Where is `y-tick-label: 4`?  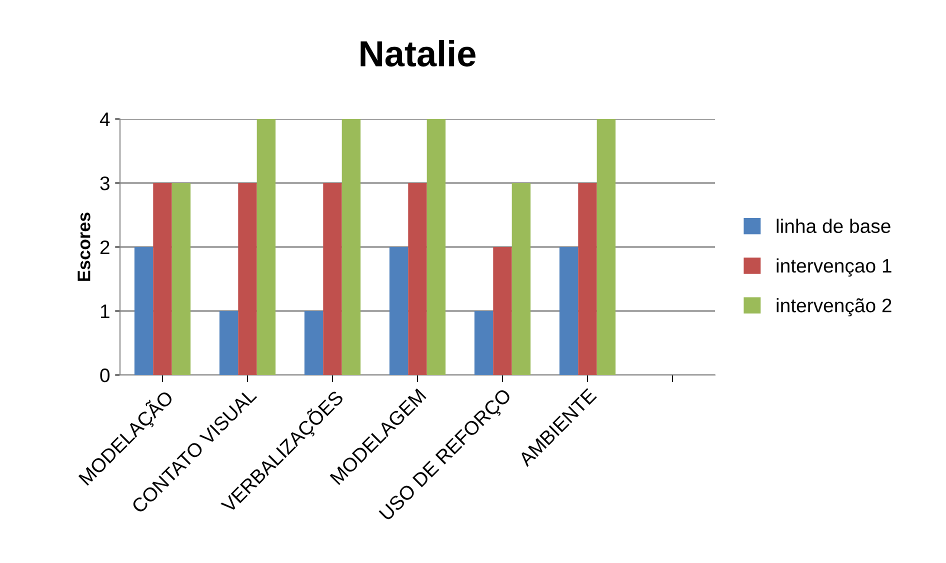 y-tick-label: 4 is located at coordinates (105, 119).